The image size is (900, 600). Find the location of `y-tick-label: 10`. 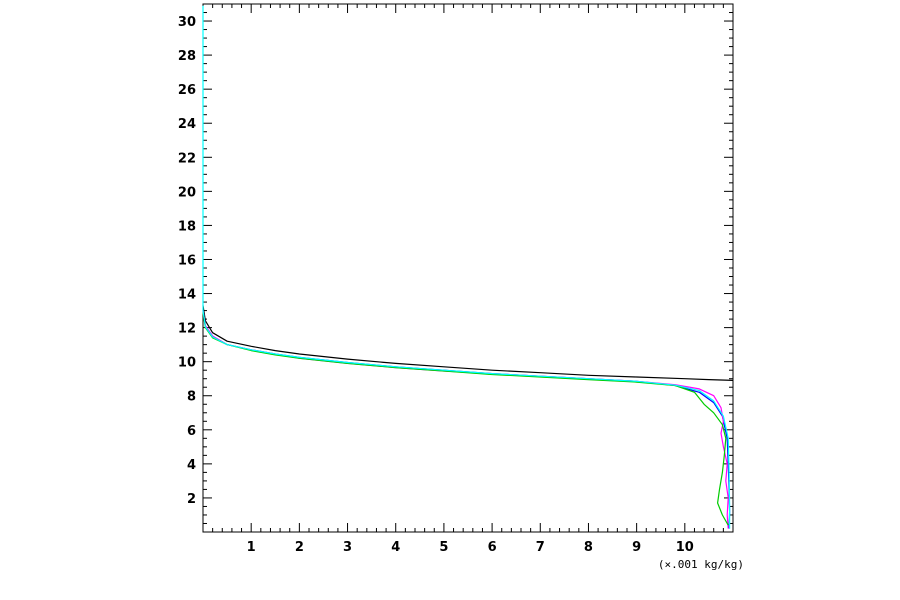

y-tick-label: 10 is located at coordinates (187, 363).